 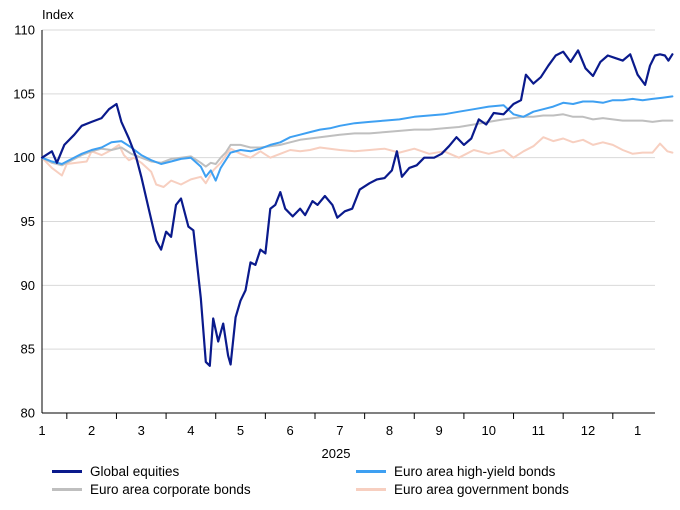 I want to click on legend-item-global-equities: Global equities, so click(x=115, y=471).